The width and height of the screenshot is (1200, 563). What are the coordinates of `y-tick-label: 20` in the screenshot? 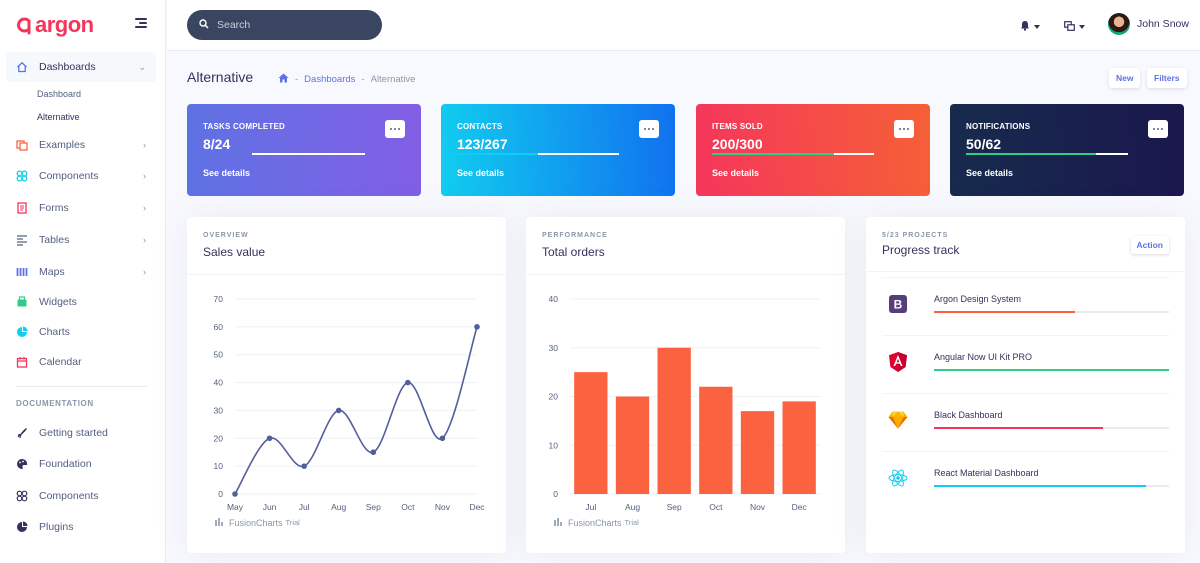 It's located at (554, 397).